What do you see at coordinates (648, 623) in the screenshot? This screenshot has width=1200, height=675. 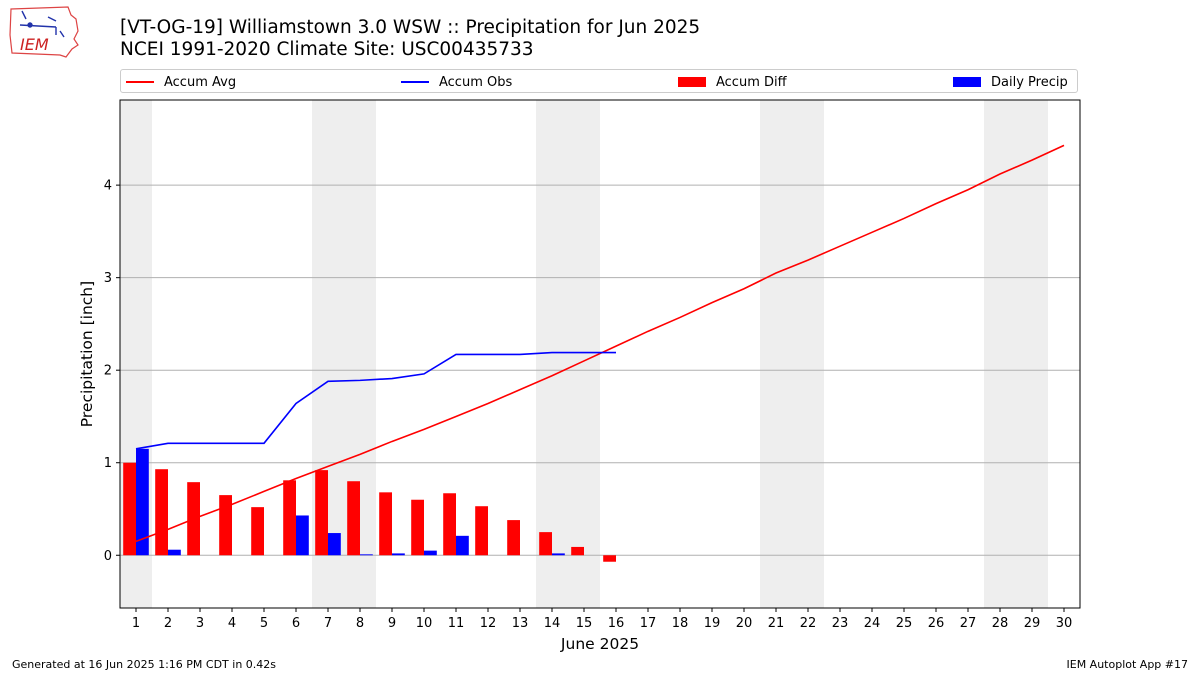 I see `x-tick-label-17: 17` at bounding box center [648, 623].